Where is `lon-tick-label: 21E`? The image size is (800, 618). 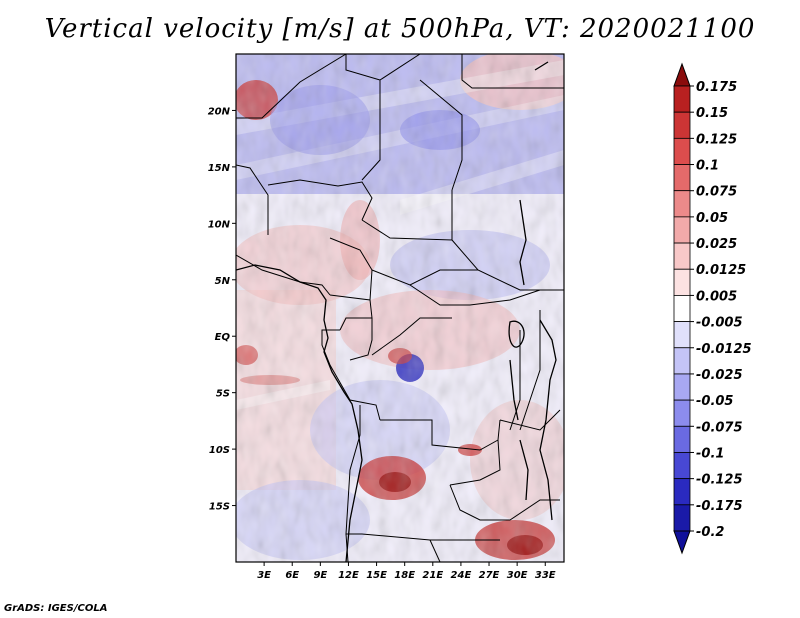 lon-tick-label: 21E is located at coordinates (432, 575).